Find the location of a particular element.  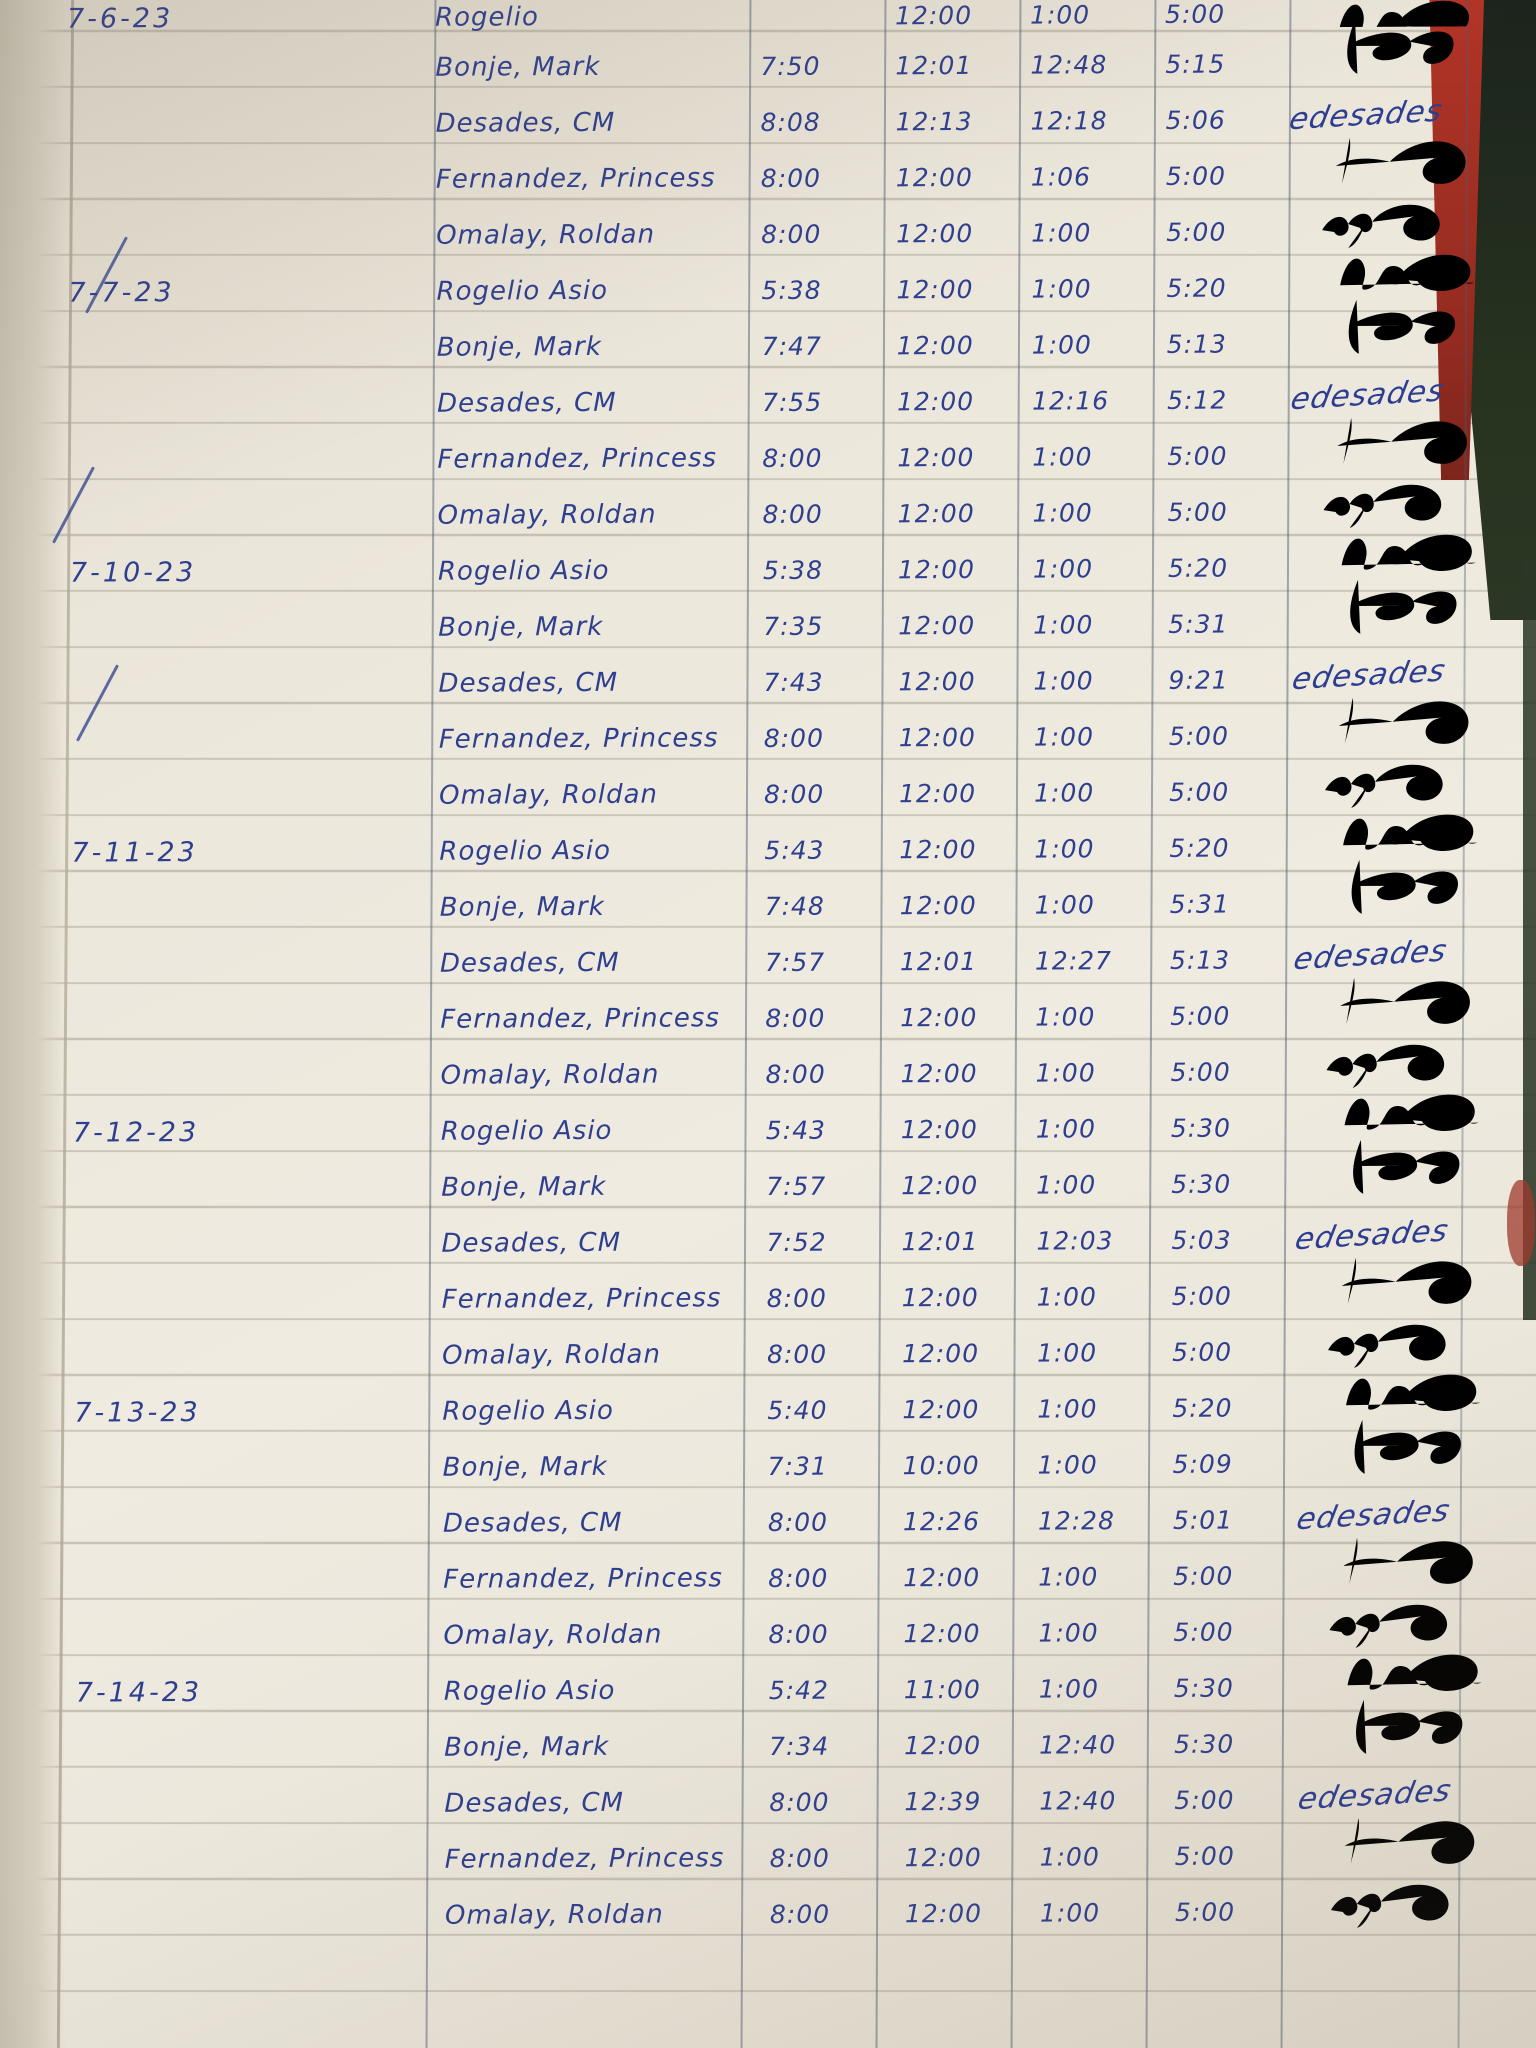

time-in-pm-cell: 12:28 is located at coordinates (1076, 1521).